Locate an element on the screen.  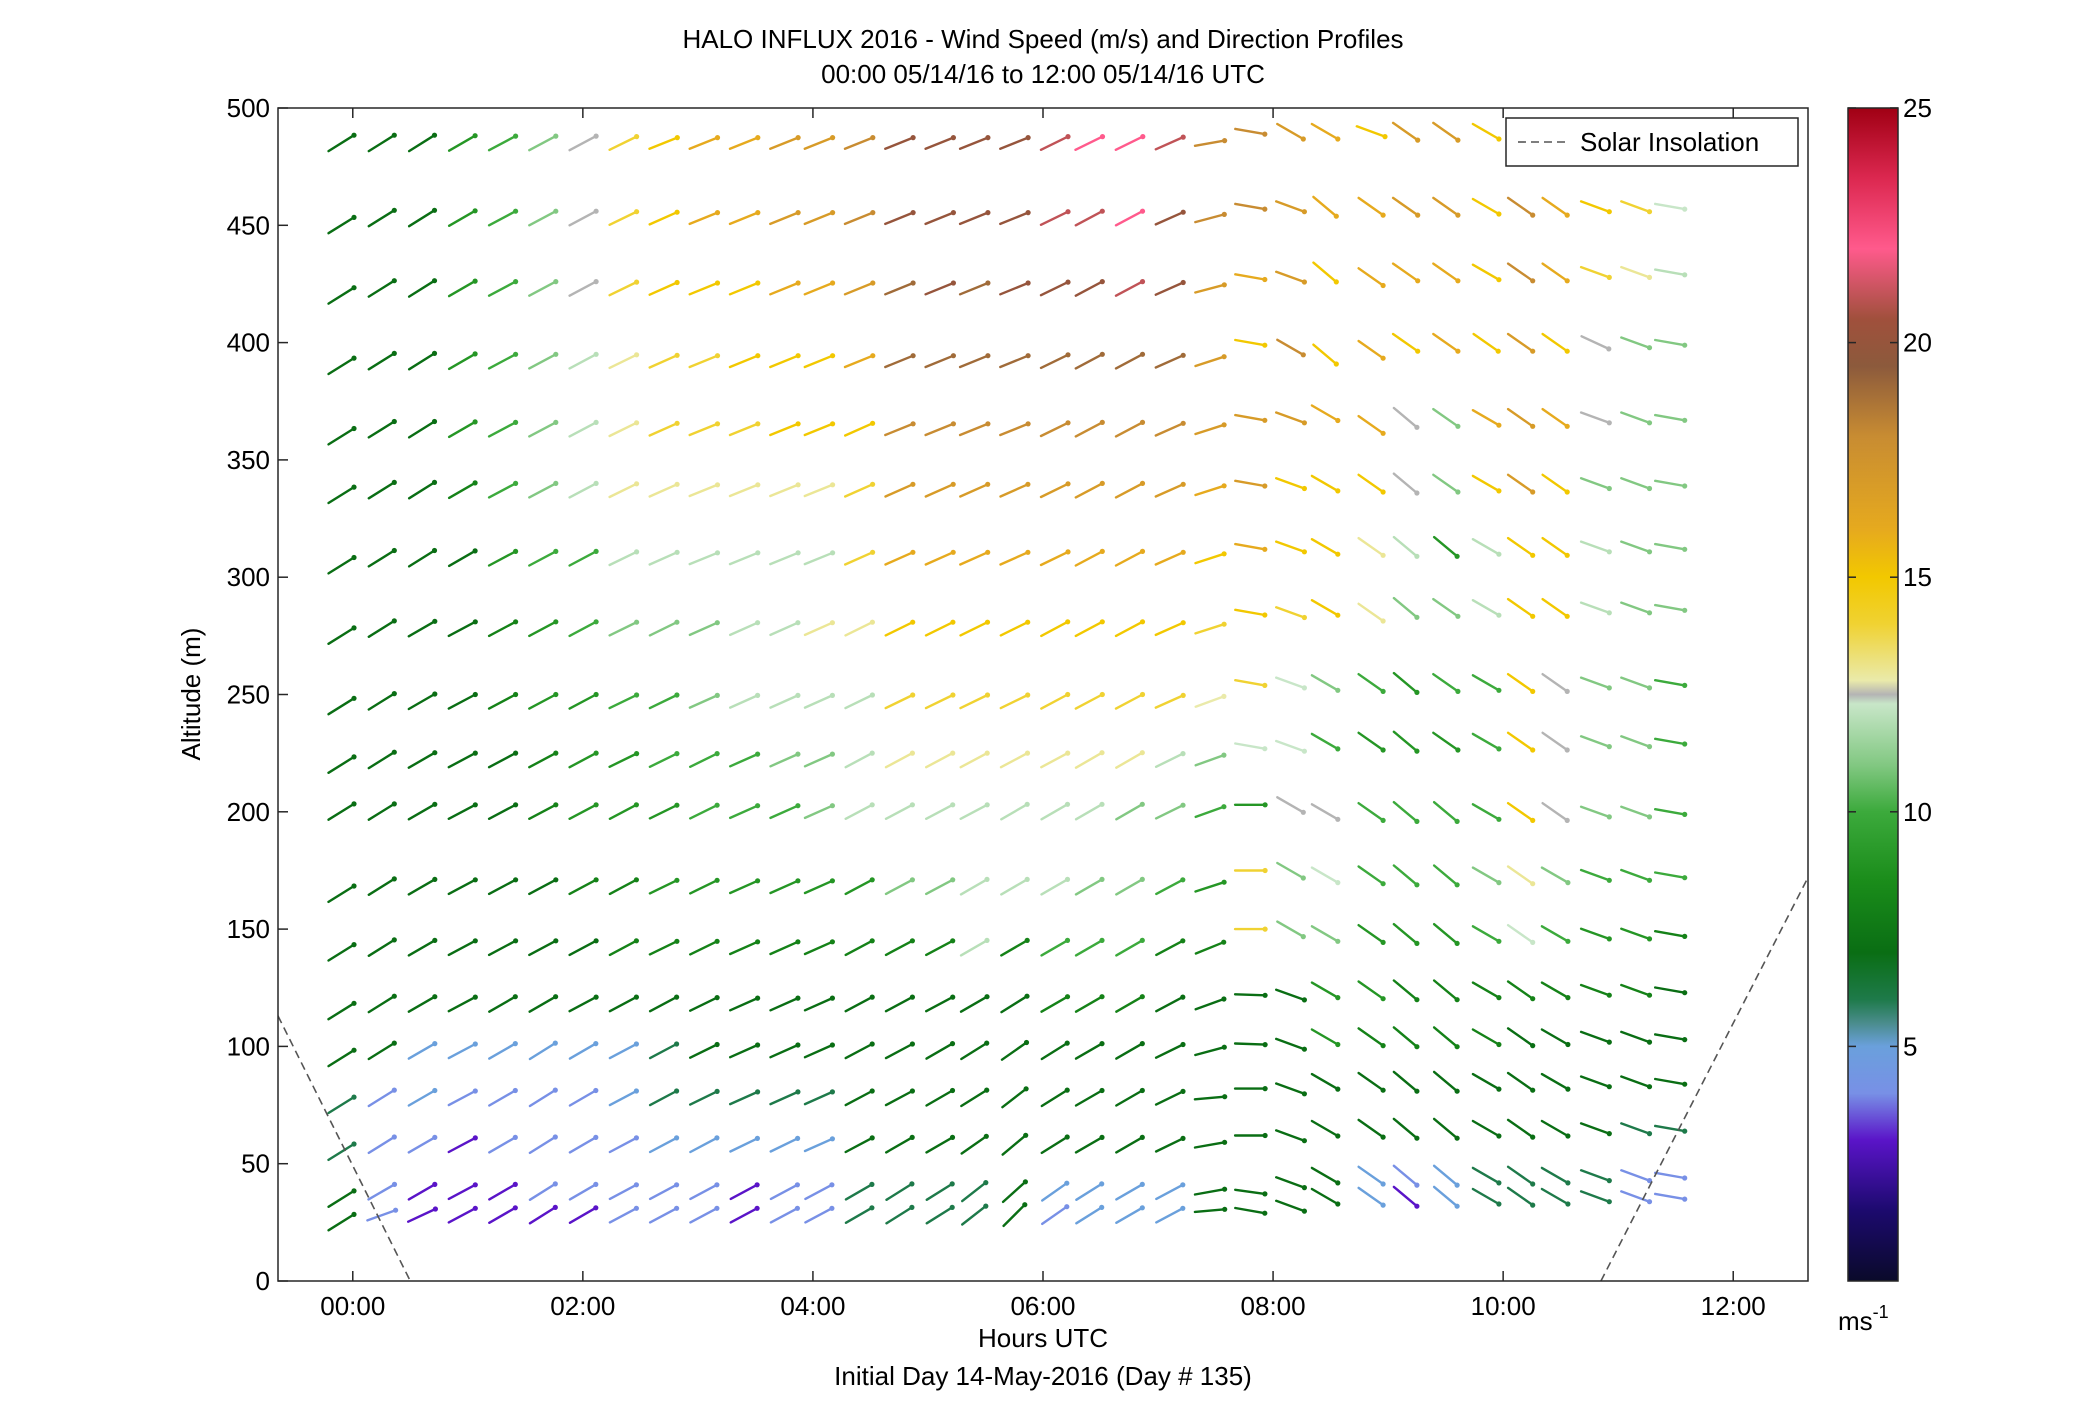
x-axis-label: Hours UTC is located at coordinates (1043, 1338).